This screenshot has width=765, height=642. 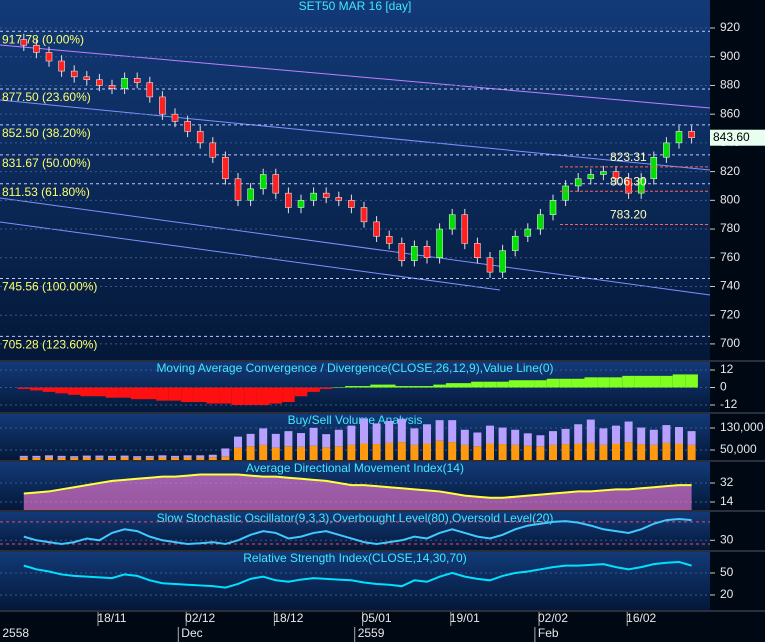 I want to click on x-tick-label: 18/11, so click(x=111, y=618).